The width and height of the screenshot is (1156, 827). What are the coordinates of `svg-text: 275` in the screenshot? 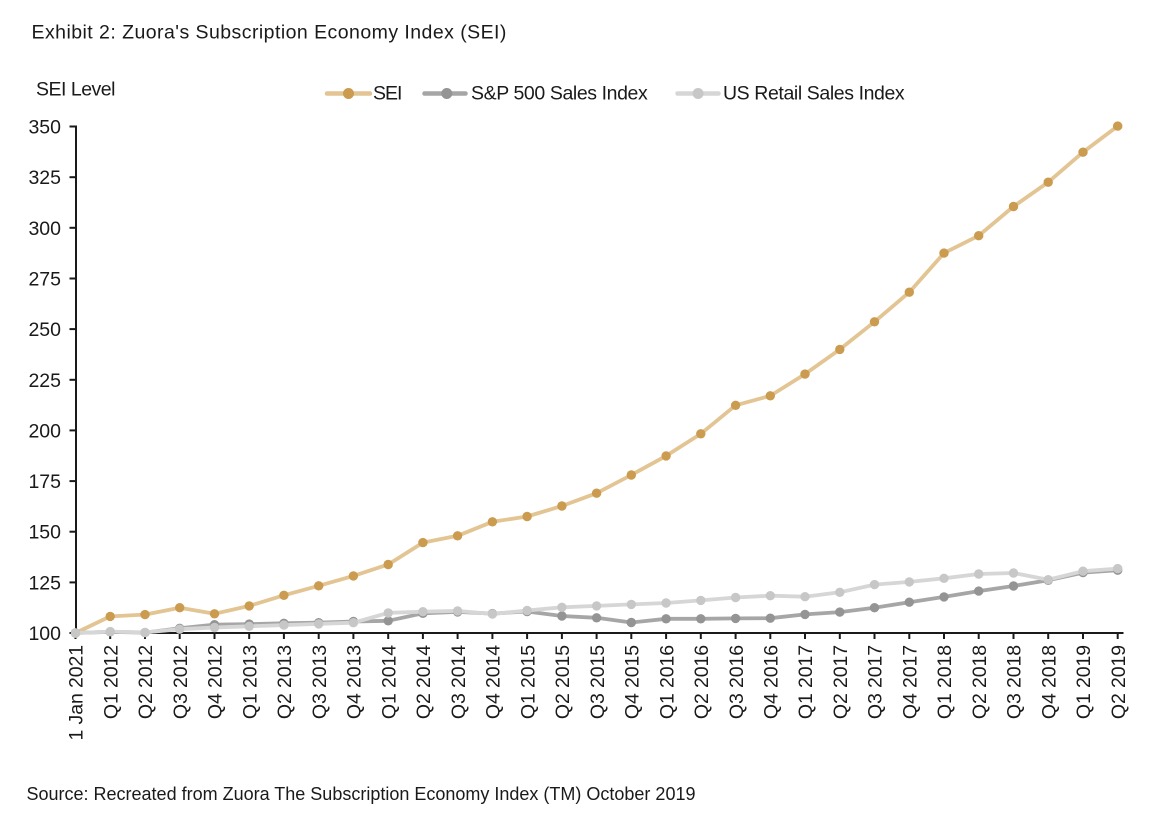 It's located at (44, 280).